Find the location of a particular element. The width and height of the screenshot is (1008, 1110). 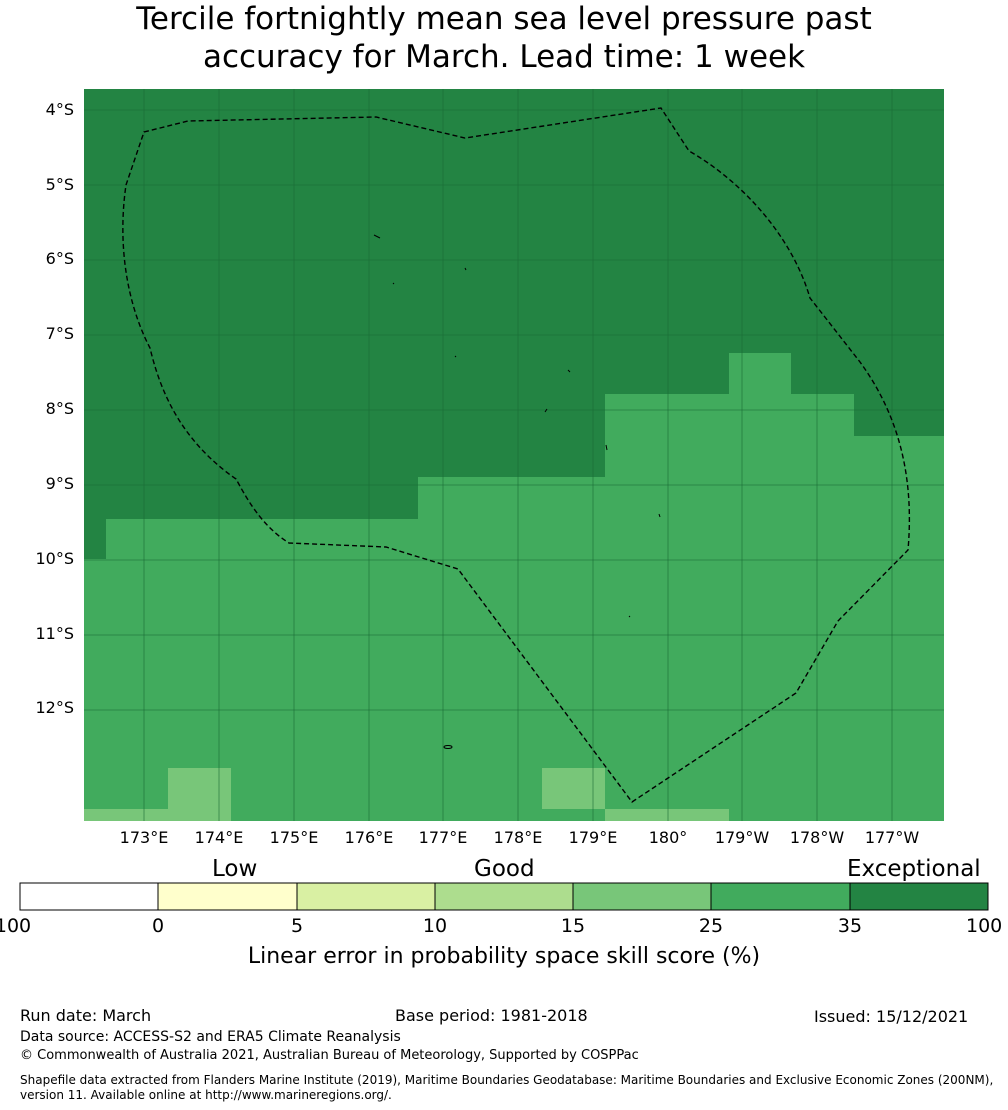

lon-label: 180° is located at coordinates (668, 837).